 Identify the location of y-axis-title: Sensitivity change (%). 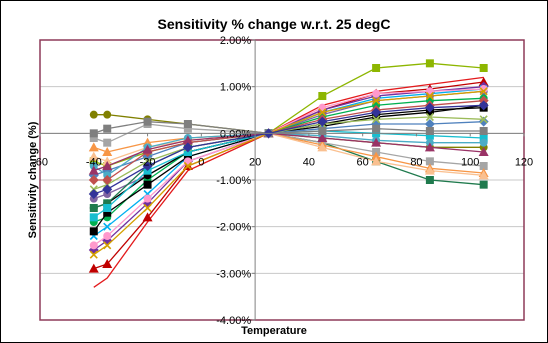
(33, 179).